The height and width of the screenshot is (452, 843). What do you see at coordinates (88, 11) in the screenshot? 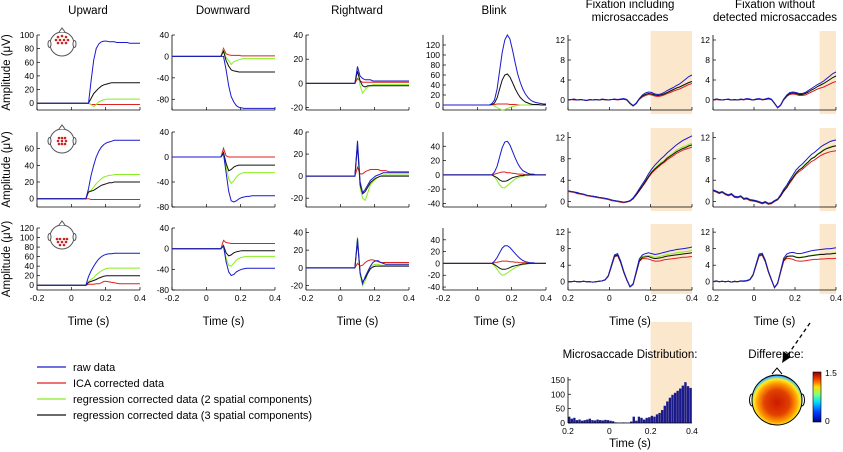
I see `column-title: Upward` at bounding box center [88, 11].